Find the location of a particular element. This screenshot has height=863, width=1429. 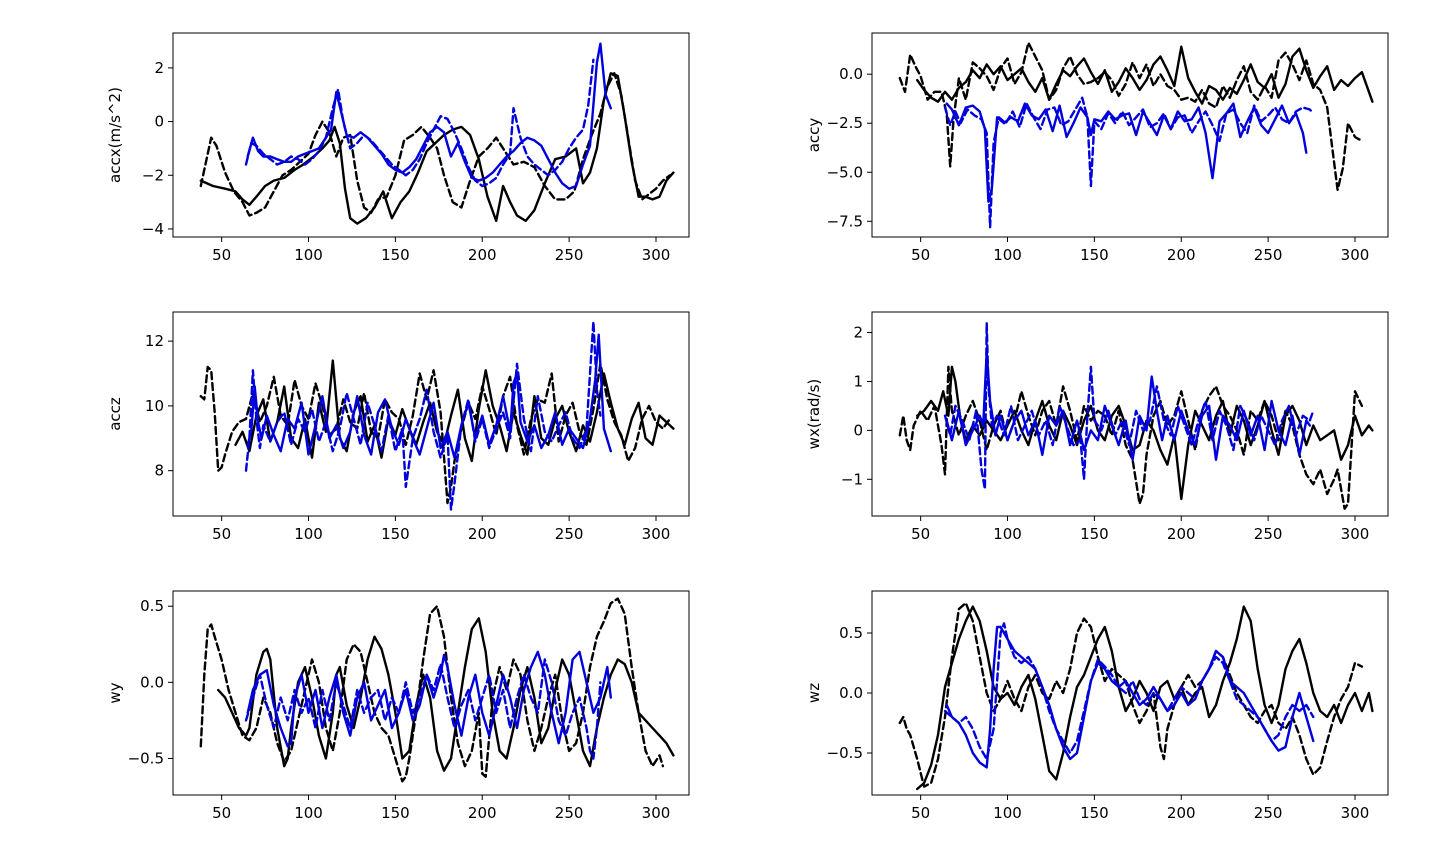

y-tick-label: 1 is located at coordinates (858, 381).